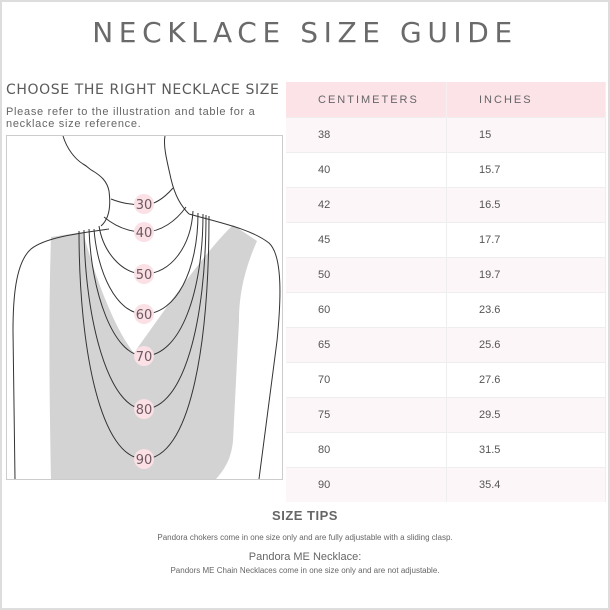  What do you see at coordinates (305, 515) in the screenshot?
I see `size-tips-title: SIZE TIPS` at bounding box center [305, 515].